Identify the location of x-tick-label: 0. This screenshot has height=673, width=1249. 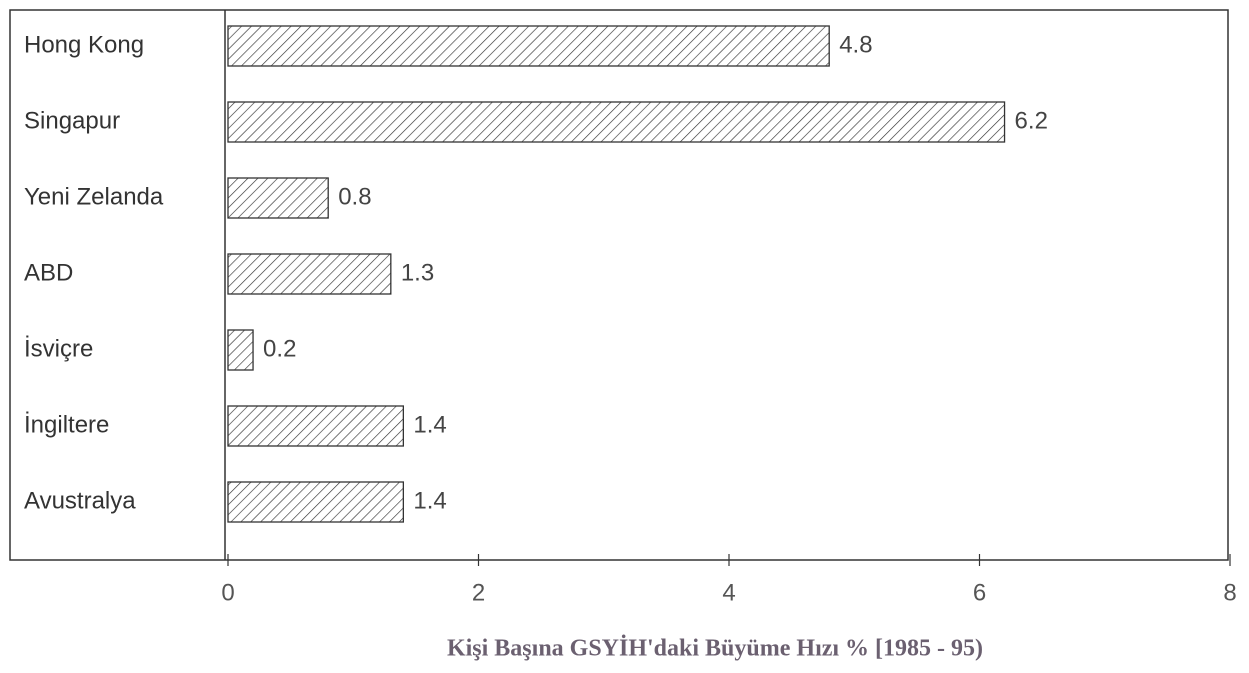
(227, 592).